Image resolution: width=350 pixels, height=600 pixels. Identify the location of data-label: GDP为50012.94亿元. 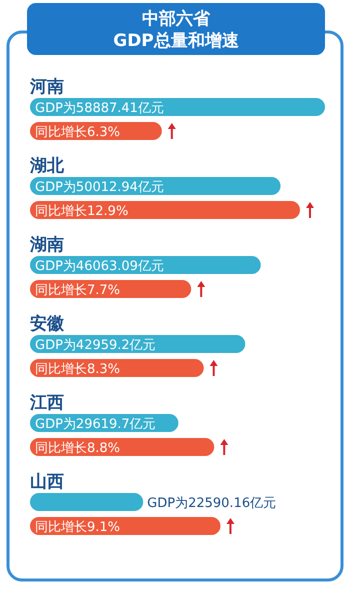
(99, 187).